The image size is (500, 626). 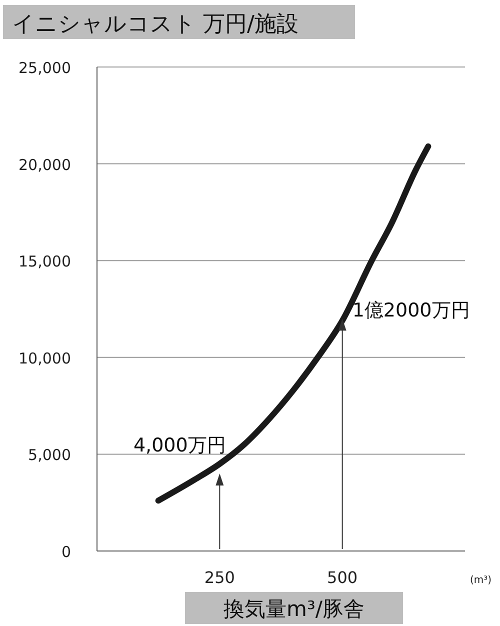 I want to click on annotation: 1億2000万円, so click(x=411, y=311).